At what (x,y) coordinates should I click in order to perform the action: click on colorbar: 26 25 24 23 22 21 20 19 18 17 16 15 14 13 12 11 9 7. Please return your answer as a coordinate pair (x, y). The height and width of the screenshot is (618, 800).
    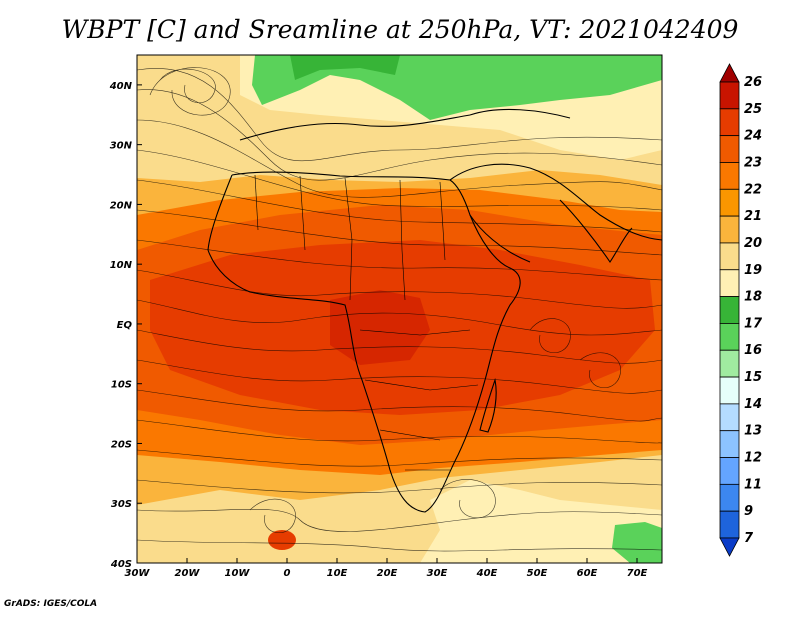
    Looking at the image, I should click on (741, 310).